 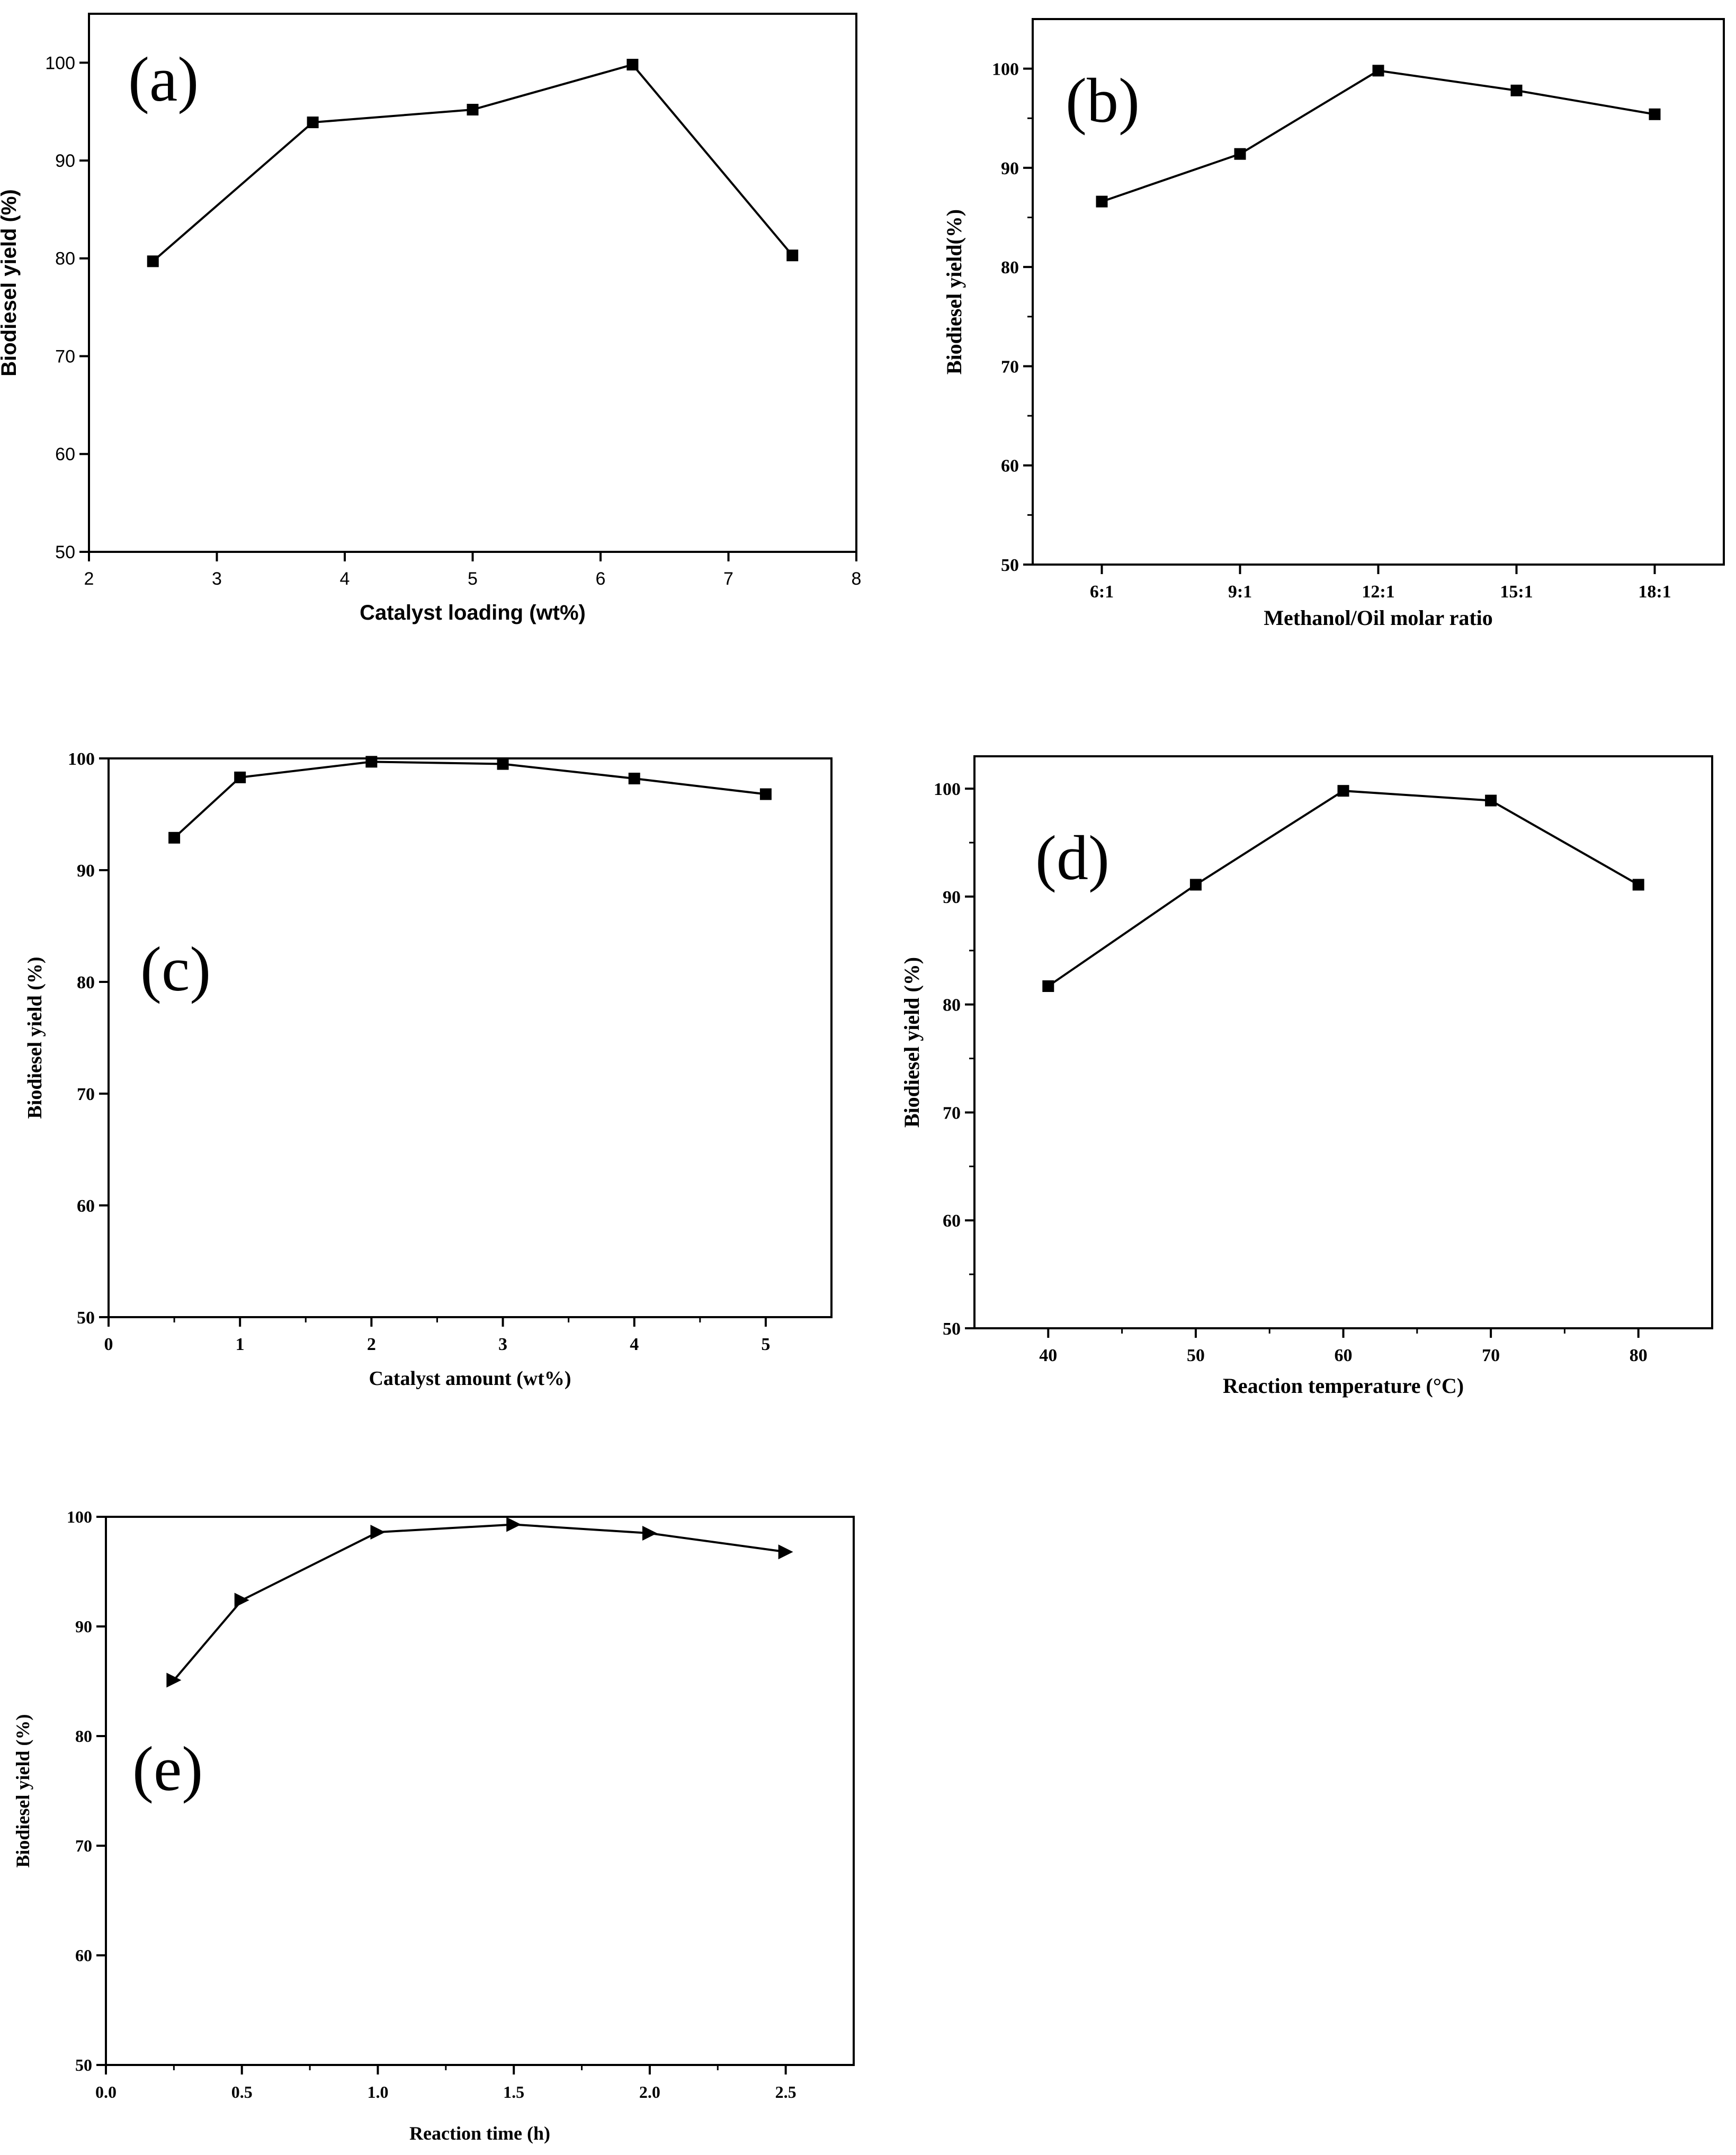 I want to click on x-tick-label: 70, so click(x=1491, y=1356).